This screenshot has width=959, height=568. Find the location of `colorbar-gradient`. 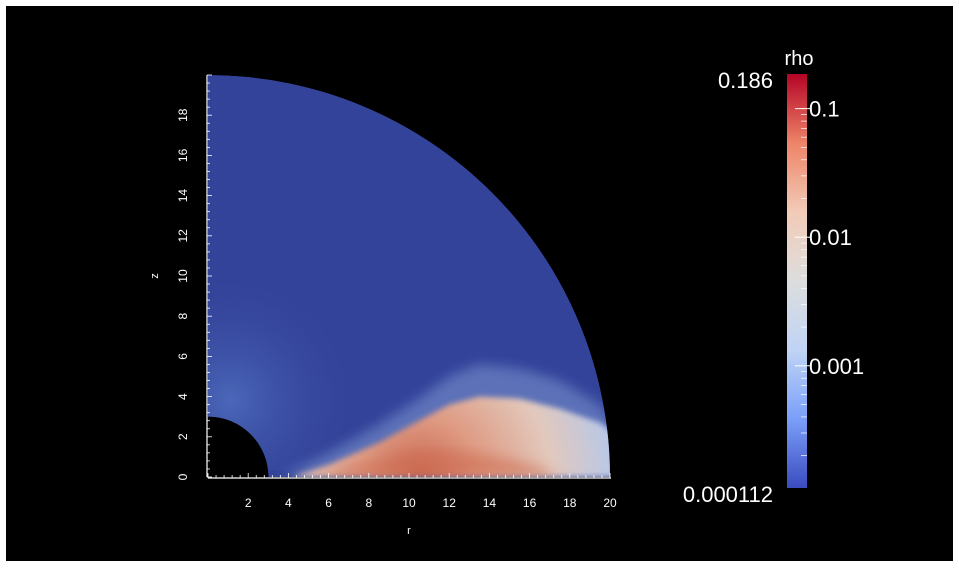

colorbar-gradient is located at coordinates (797, 281).